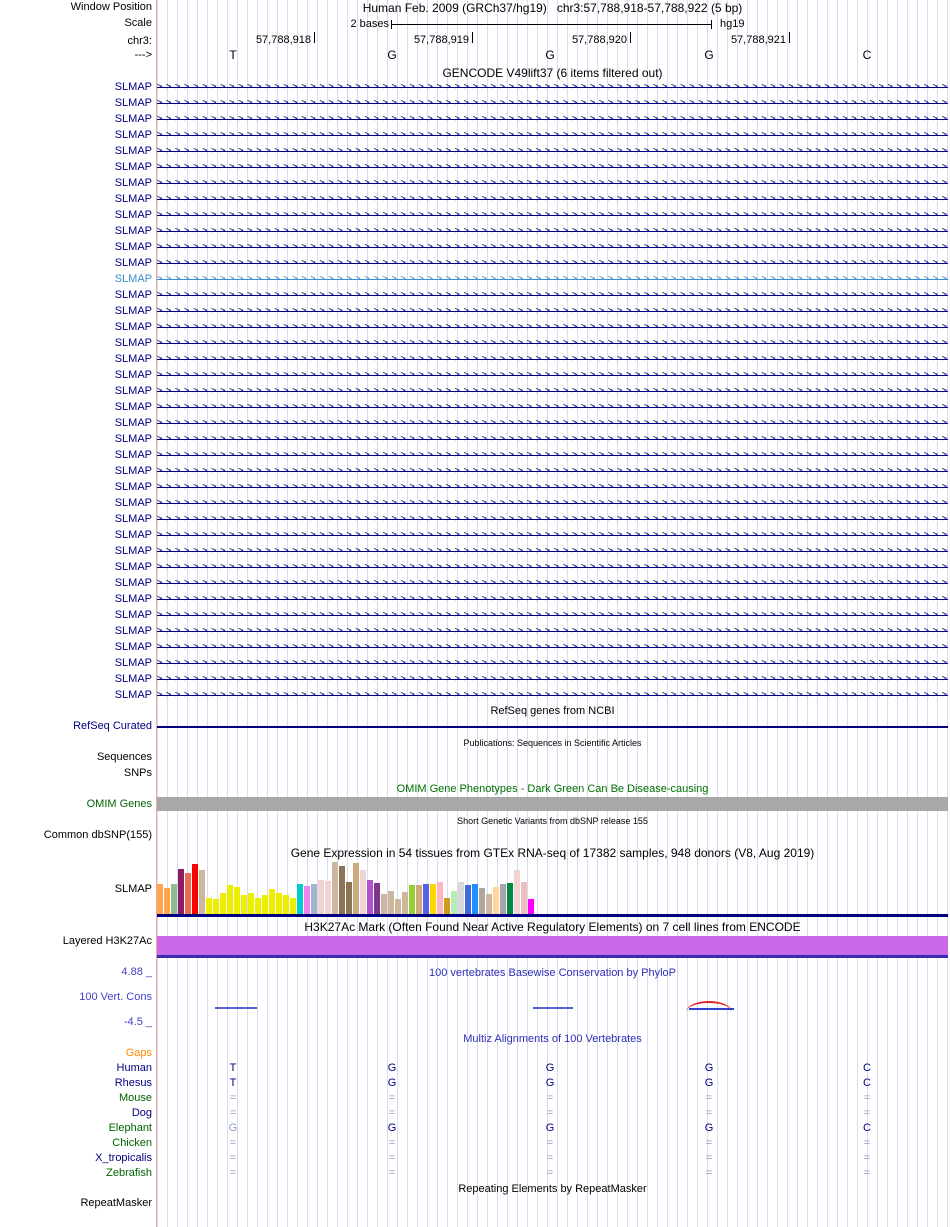  I want to click on omim-genes-label: OMIM Genes, so click(119, 804).